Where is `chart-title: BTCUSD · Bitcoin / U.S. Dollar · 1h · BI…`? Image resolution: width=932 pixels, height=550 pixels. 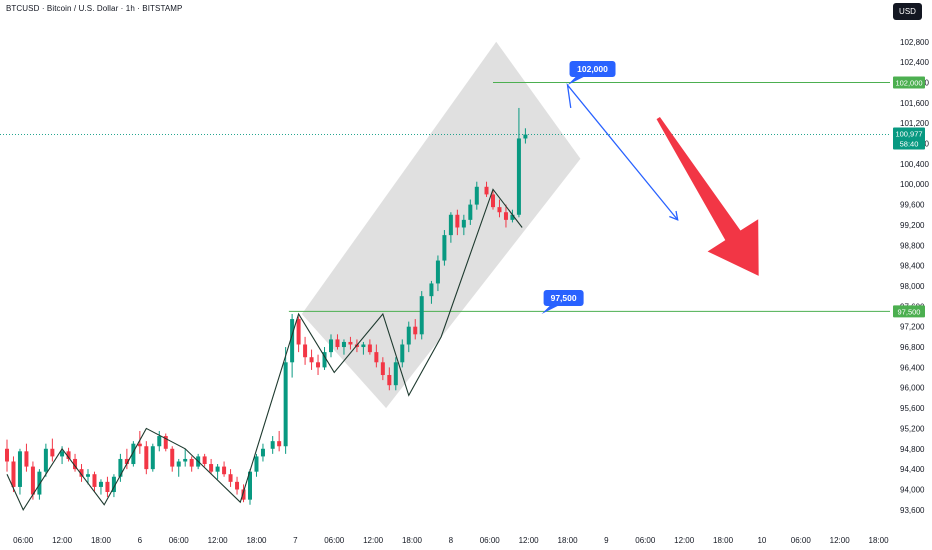
chart-title: BTCUSD · Bitcoin / U.S. Dollar · 1h · BI… is located at coordinates (94, 8).